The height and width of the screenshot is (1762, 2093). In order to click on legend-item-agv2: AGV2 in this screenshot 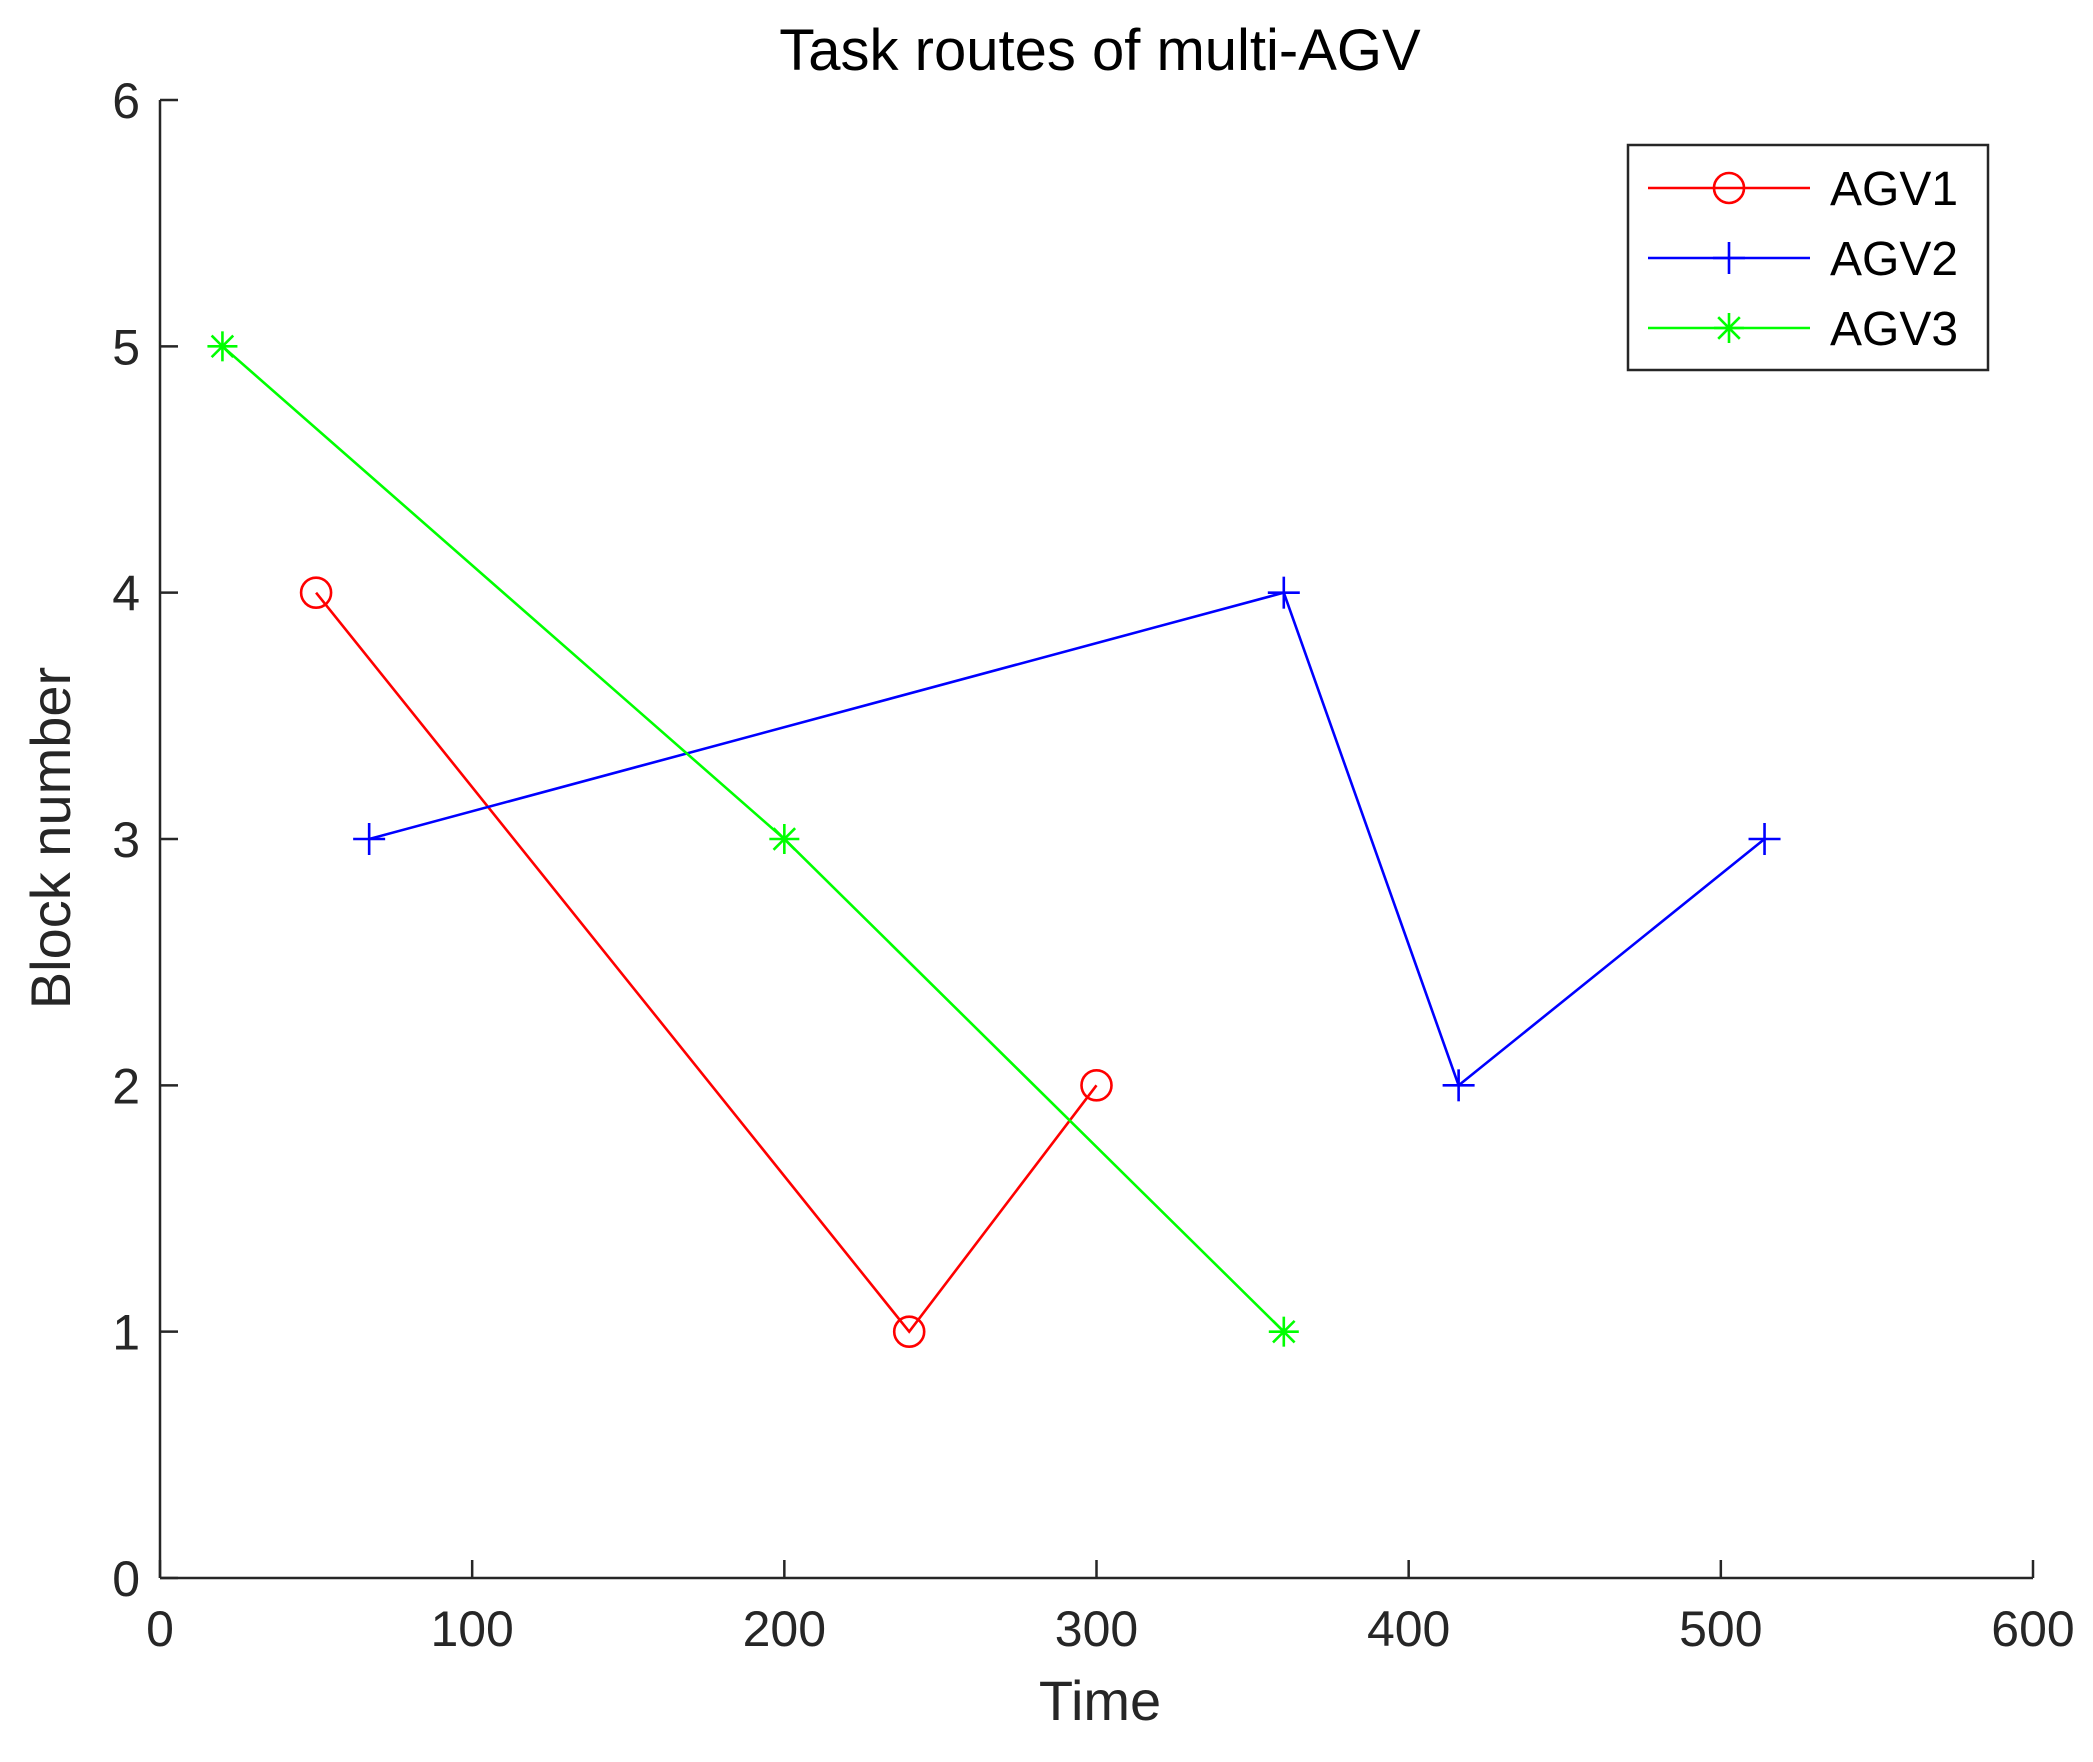, I will do `click(1803, 259)`.